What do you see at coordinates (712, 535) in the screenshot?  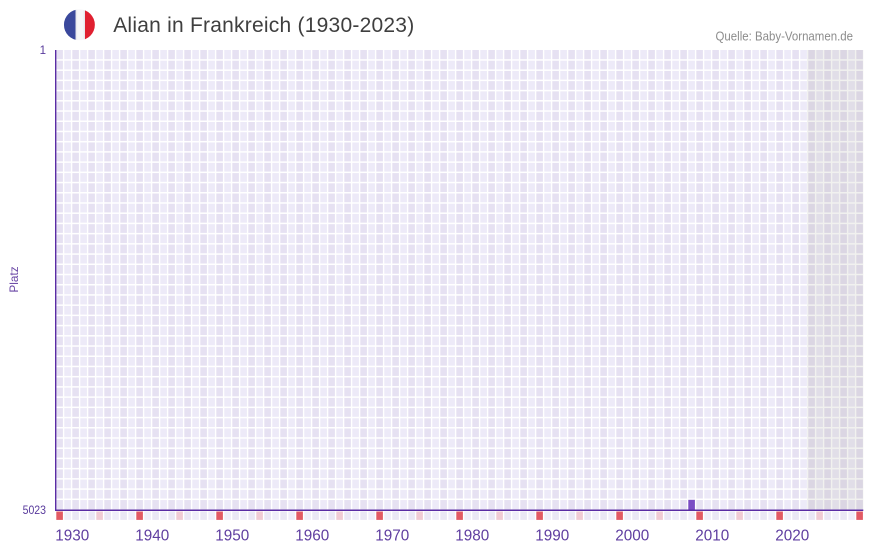 I see `svg-text: 2010` at bounding box center [712, 535].